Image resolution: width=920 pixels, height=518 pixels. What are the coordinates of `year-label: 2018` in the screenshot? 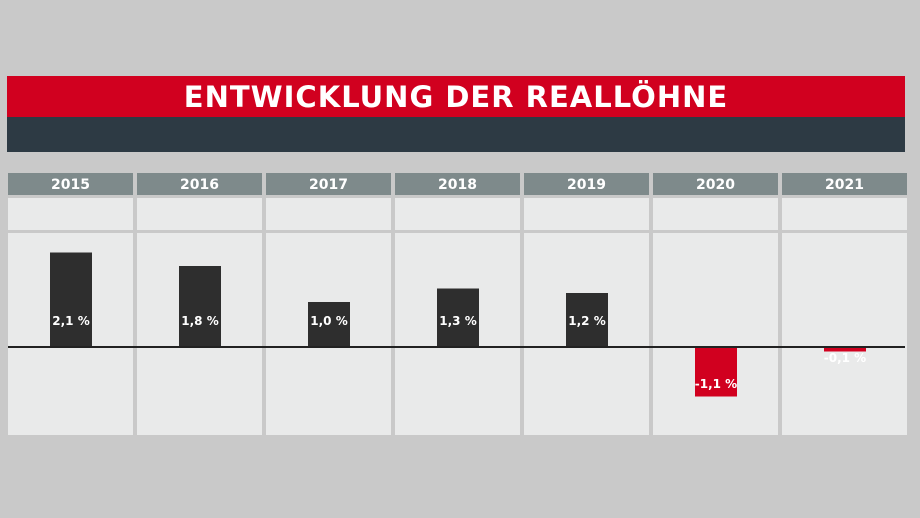 It's located at (457, 185).